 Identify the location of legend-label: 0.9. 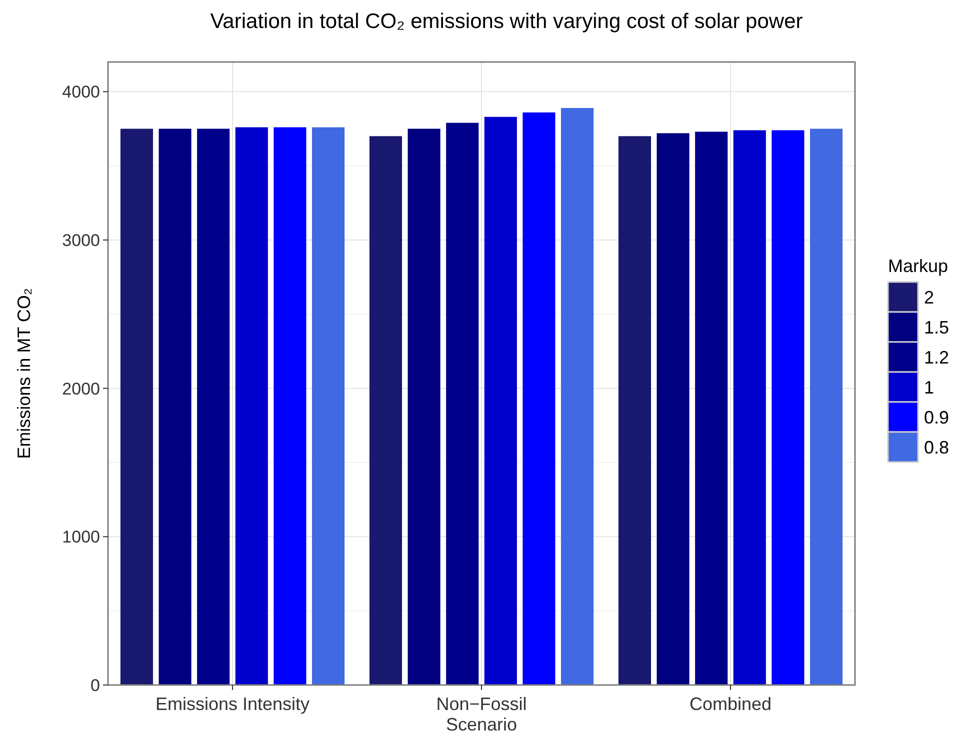
(937, 417).